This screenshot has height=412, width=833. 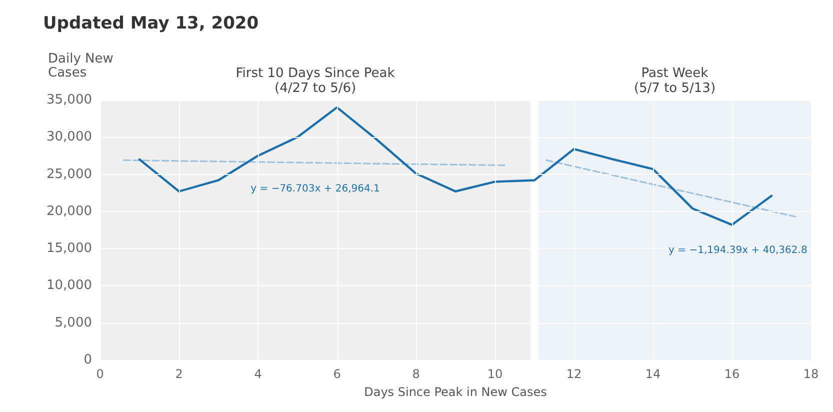 I want to click on chart-title: Updated May 13, 2020, so click(x=151, y=24).